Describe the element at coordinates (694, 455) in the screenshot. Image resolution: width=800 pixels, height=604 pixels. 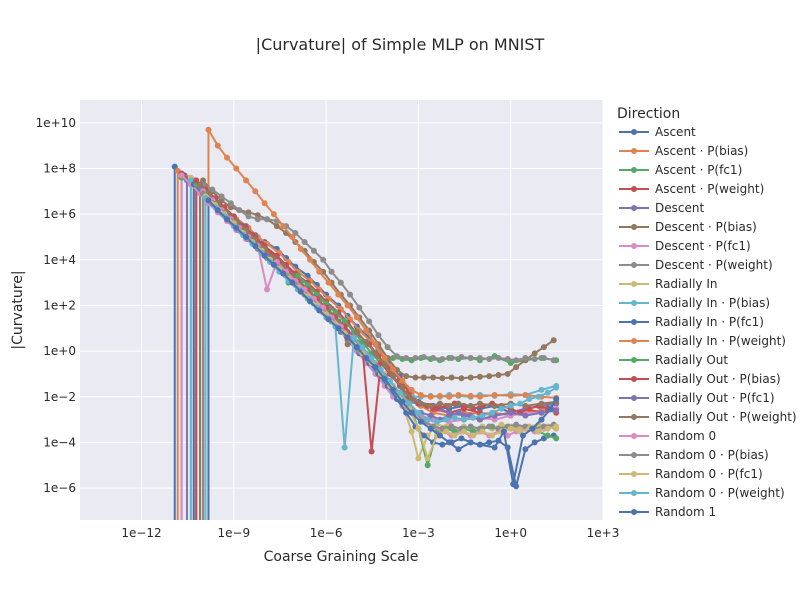
I see `legend-item: Random 0 · P(bias)` at that location.